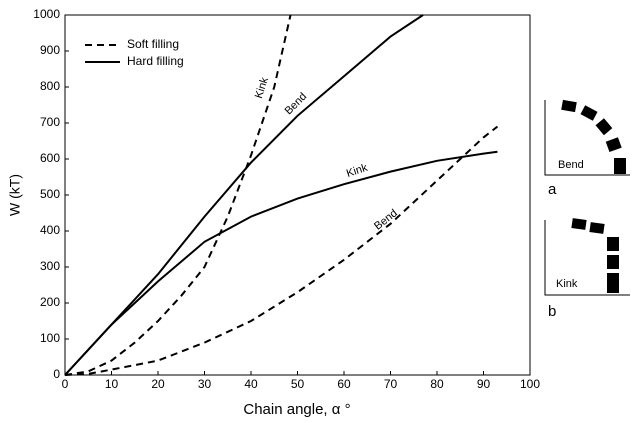 The width and height of the screenshot is (641, 422). Describe the element at coordinates (552, 189) in the screenshot. I see `inset-caption: a` at that location.